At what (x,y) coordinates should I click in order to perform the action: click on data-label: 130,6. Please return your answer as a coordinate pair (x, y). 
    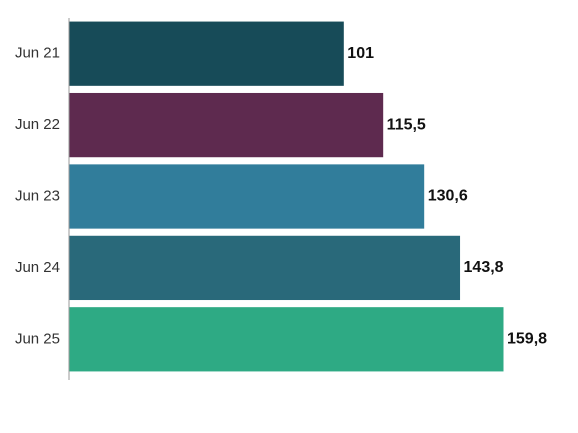
    Looking at the image, I should click on (448, 196).